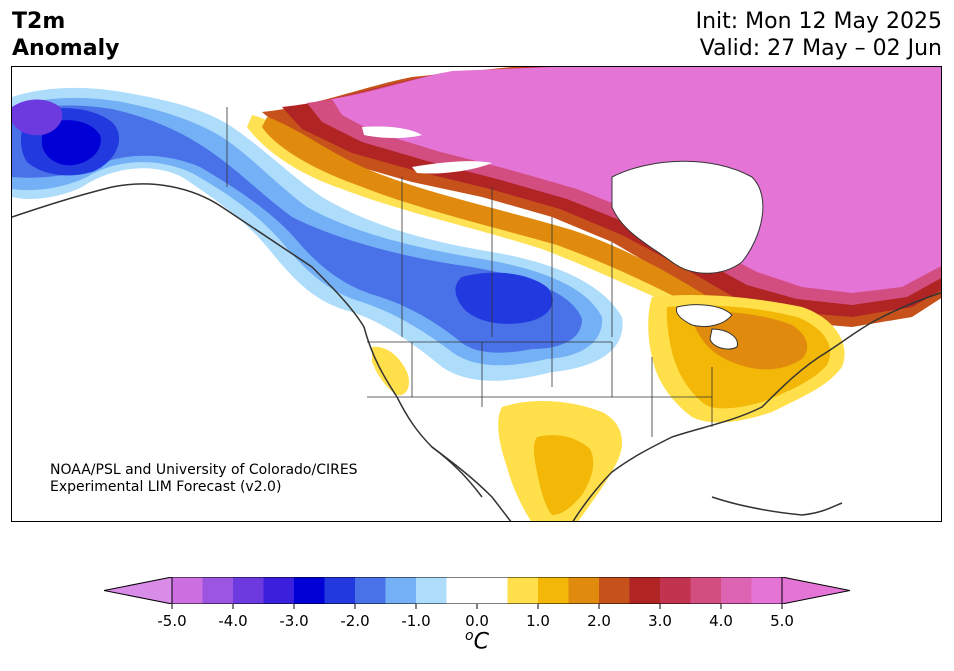  What do you see at coordinates (818, 21) in the screenshot?
I see `init-date: Init: Mon 12 May 2025` at bounding box center [818, 21].